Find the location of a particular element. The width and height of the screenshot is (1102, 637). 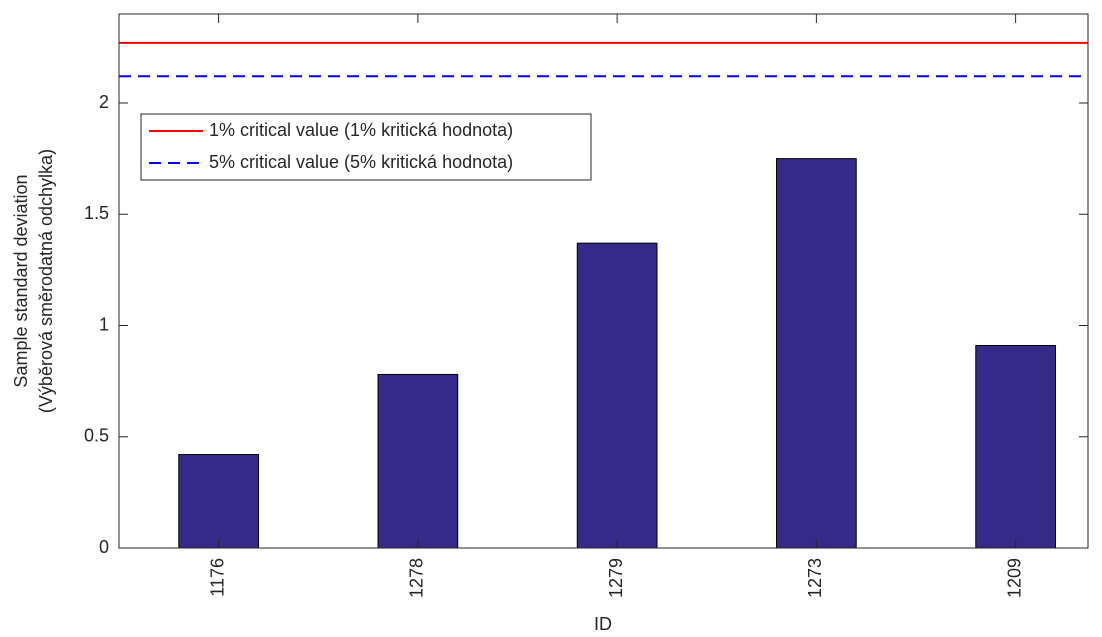

y-axis-label: (Výběrová směrodatná odchylka) is located at coordinates (46, 281).